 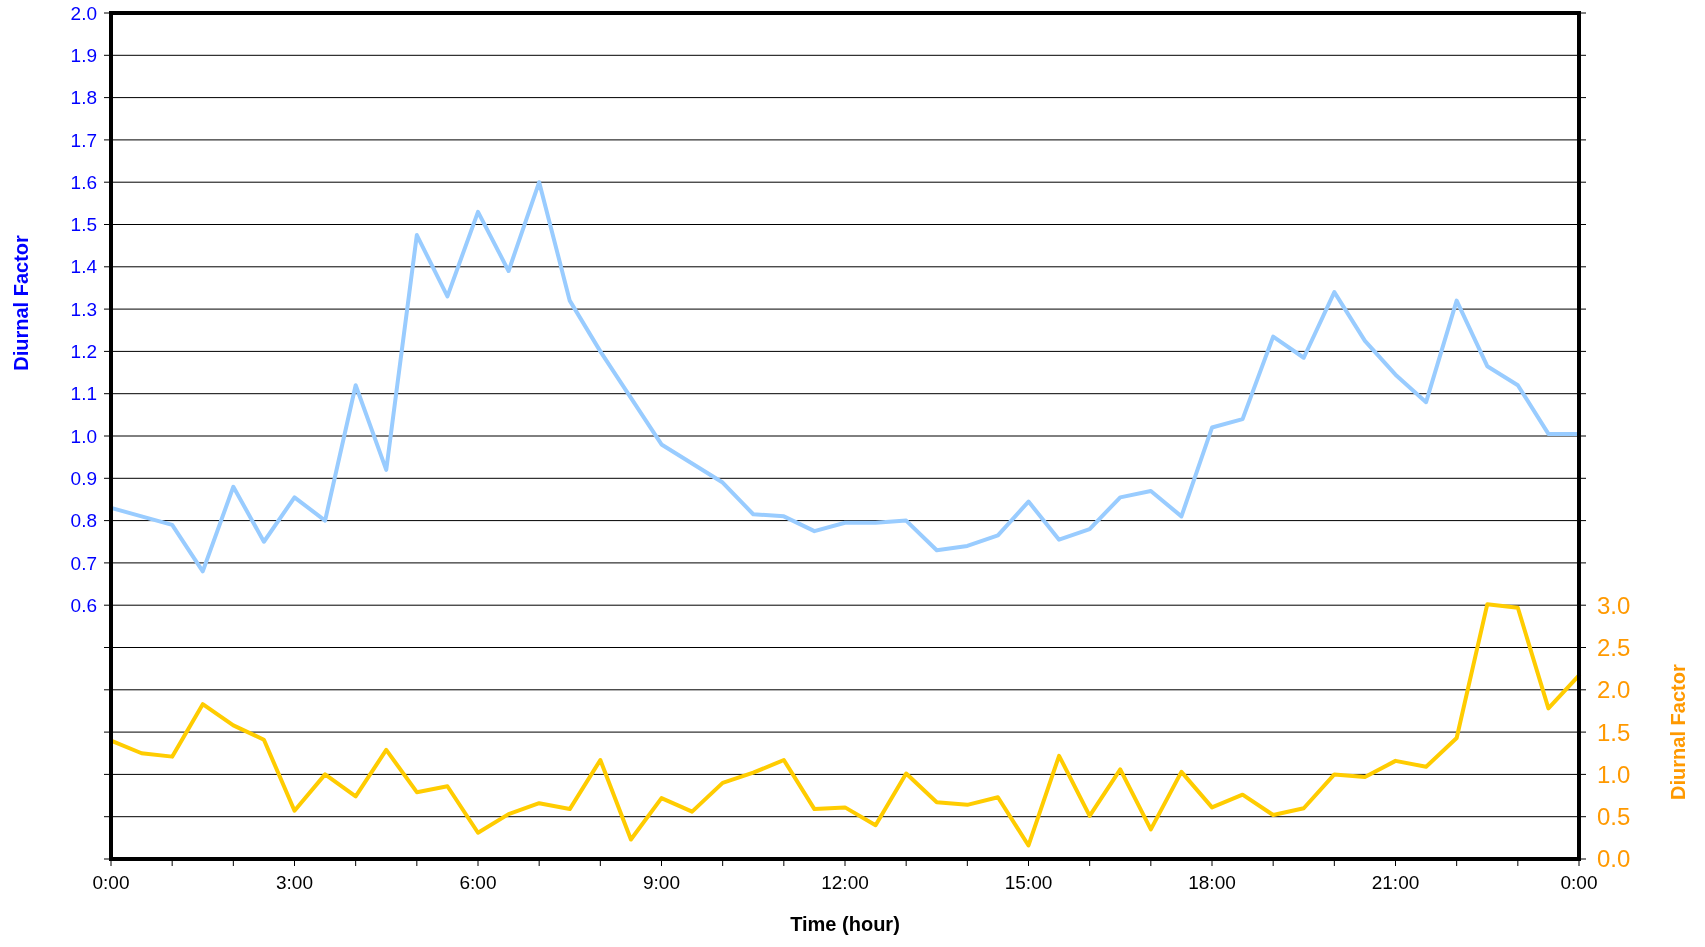 I want to click on x-tick-label: 12:00, so click(x=845, y=882).